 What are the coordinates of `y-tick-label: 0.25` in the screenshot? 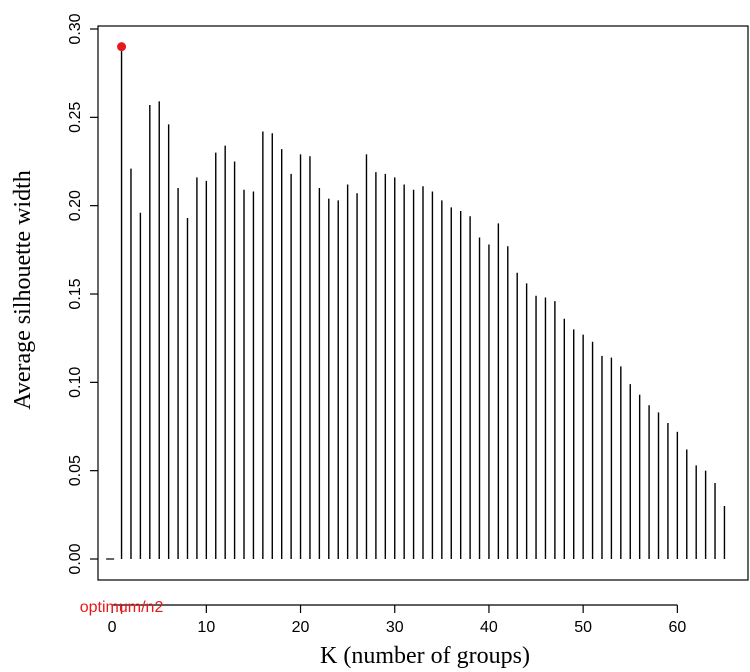 It's located at (75, 117).